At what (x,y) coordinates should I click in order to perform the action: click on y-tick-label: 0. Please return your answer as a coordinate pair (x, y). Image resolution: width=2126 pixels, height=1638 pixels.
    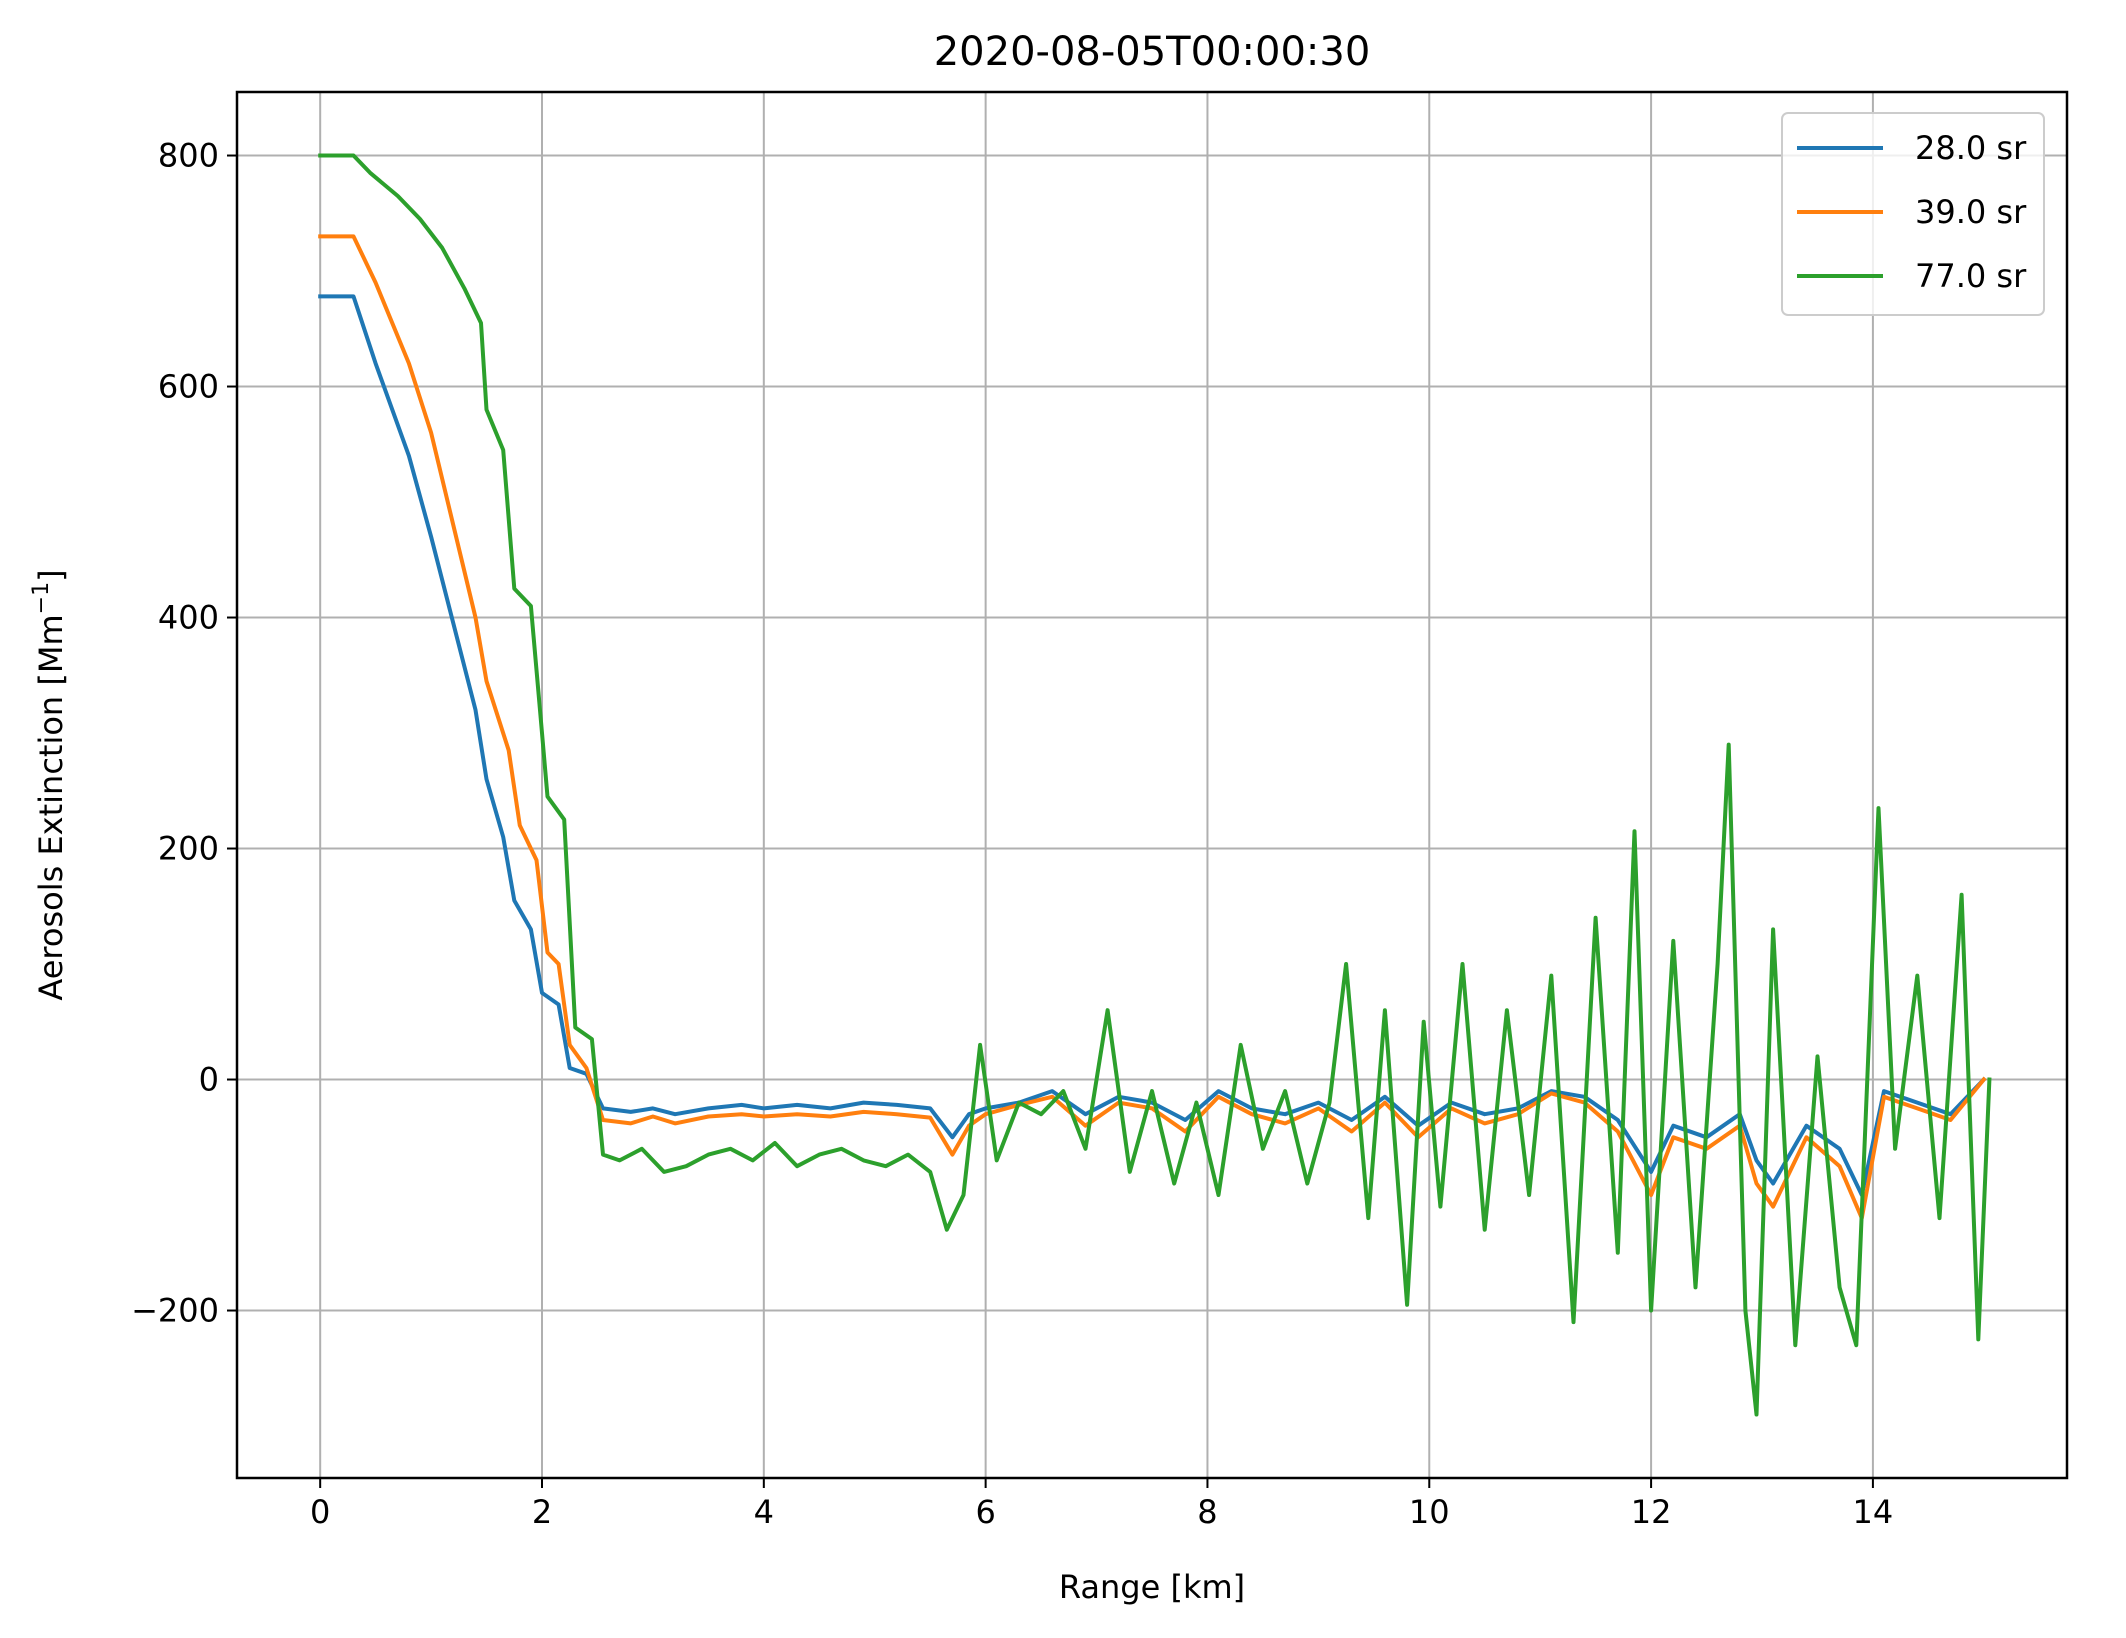
    Looking at the image, I should click on (209, 1080).